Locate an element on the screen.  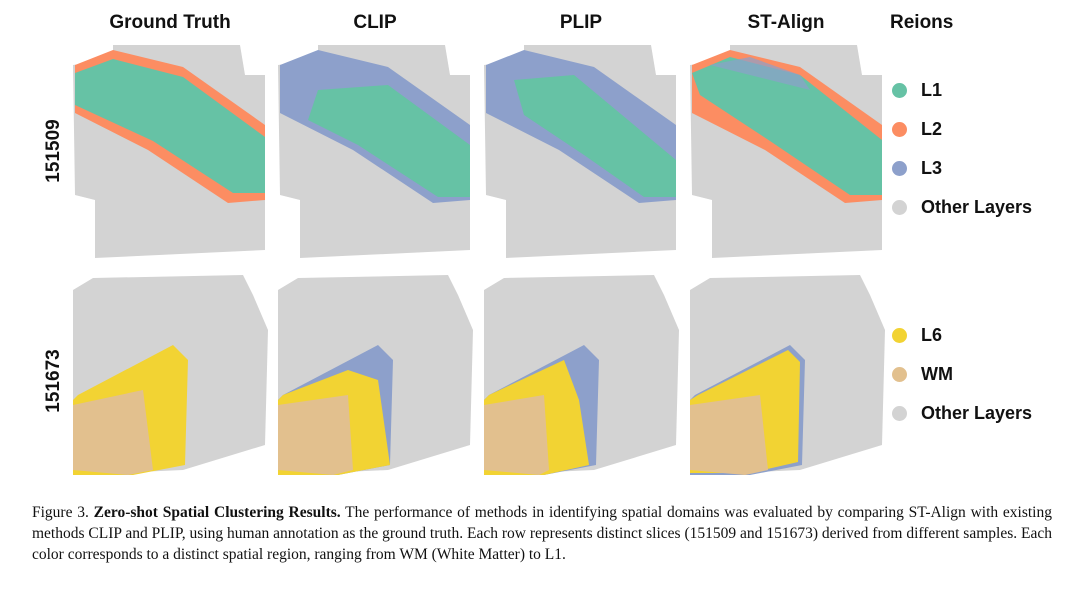
legend-item-other-bottom: Other Layers is located at coordinates (962, 413).